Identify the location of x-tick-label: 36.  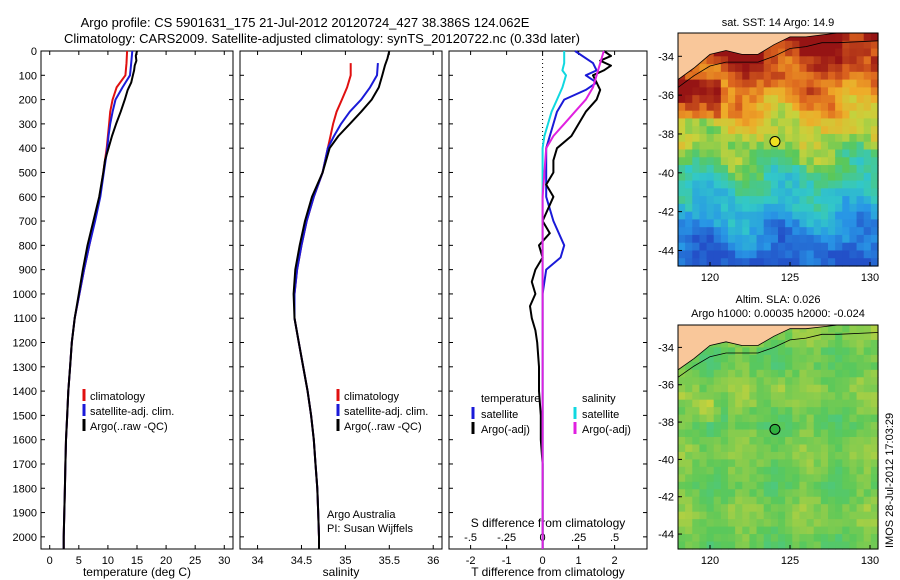
(433, 561).